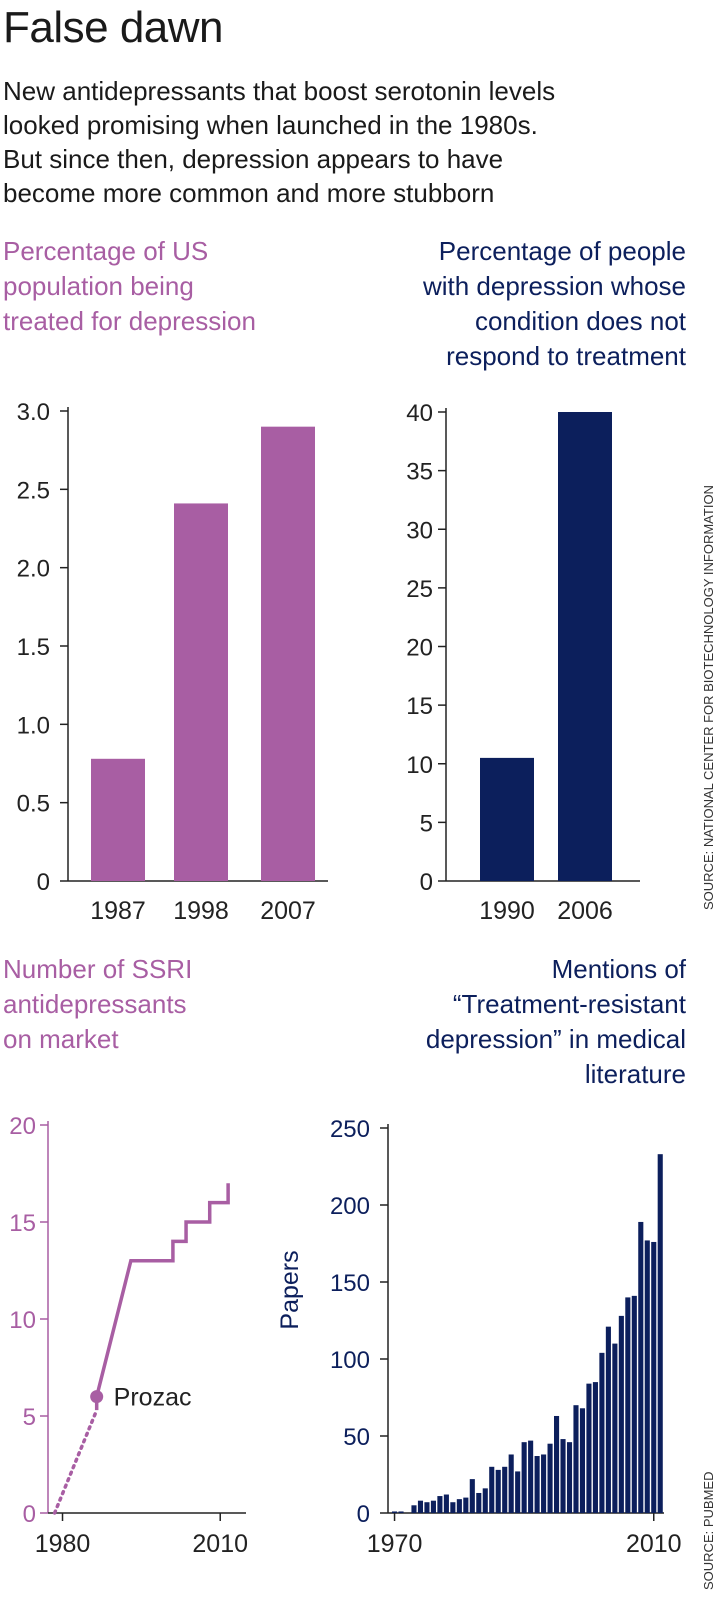  Describe the element at coordinates (201, 911) in the screenshot. I see `x-tick-label: 1998` at that location.